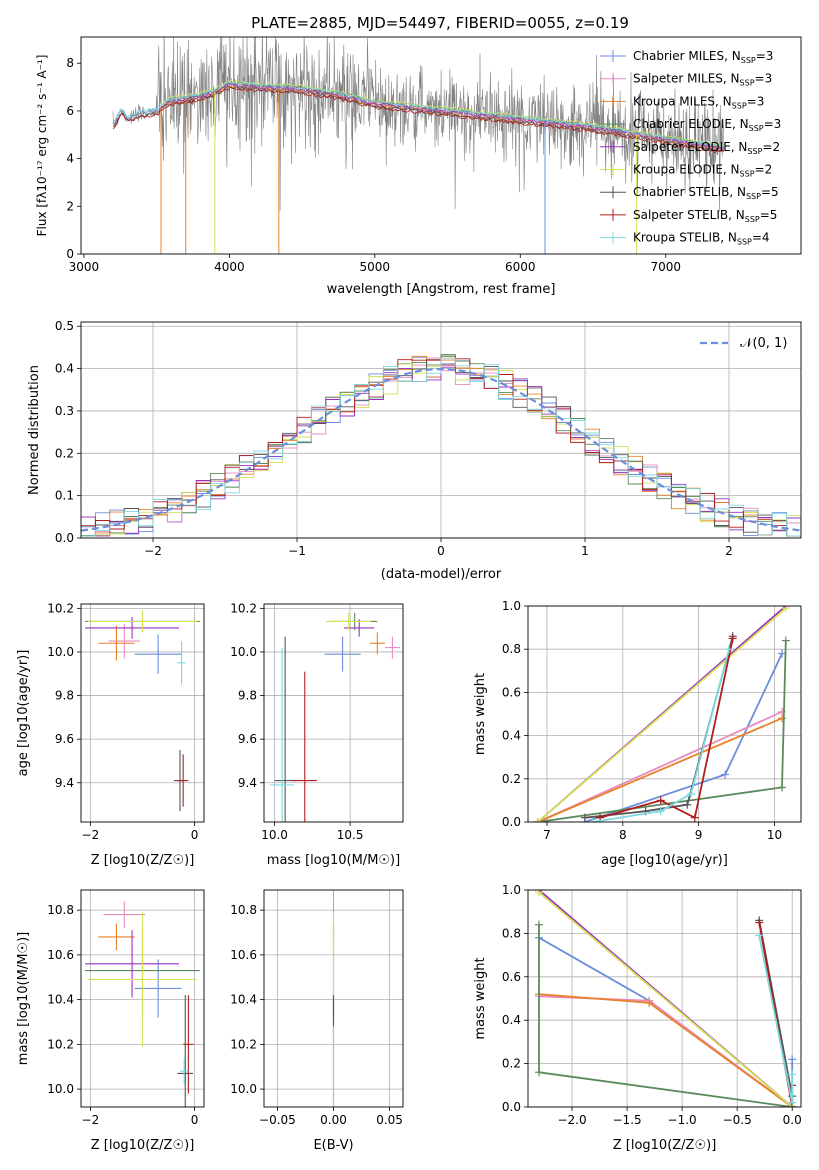  What do you see at coordinates (42, 146) in the screenshot?
I see `y-axis-label: Flux [fλ10⁻¹⁷ erg cm⁻² s⁻¹ A⁻¹]` at bounding box center [42, 146].